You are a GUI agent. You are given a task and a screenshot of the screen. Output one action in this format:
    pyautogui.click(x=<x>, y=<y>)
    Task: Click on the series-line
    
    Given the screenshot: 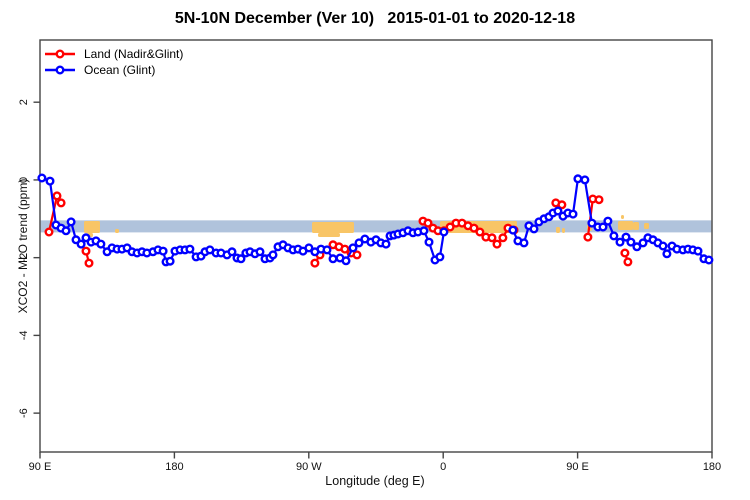 What is the action you would take?
    pyautogui.click(x=243, y=219)
    